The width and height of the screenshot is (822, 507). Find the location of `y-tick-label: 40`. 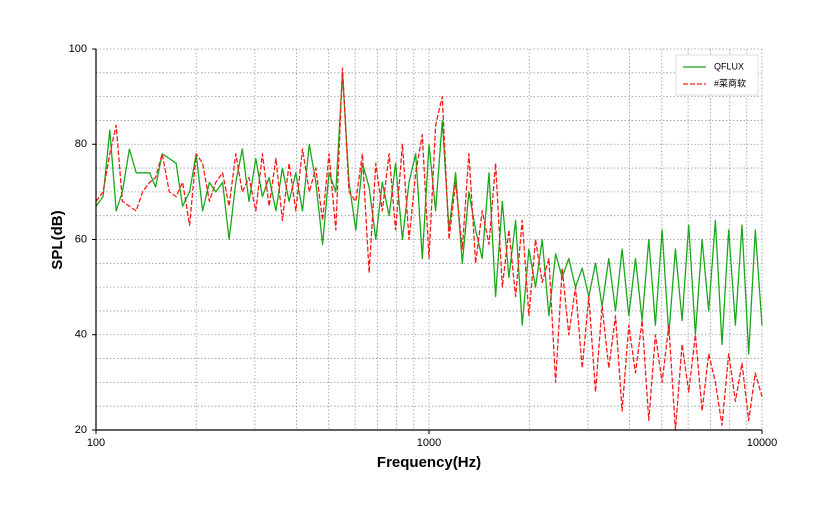

y-tick-label: 40 is located at coordinates (81, 335).